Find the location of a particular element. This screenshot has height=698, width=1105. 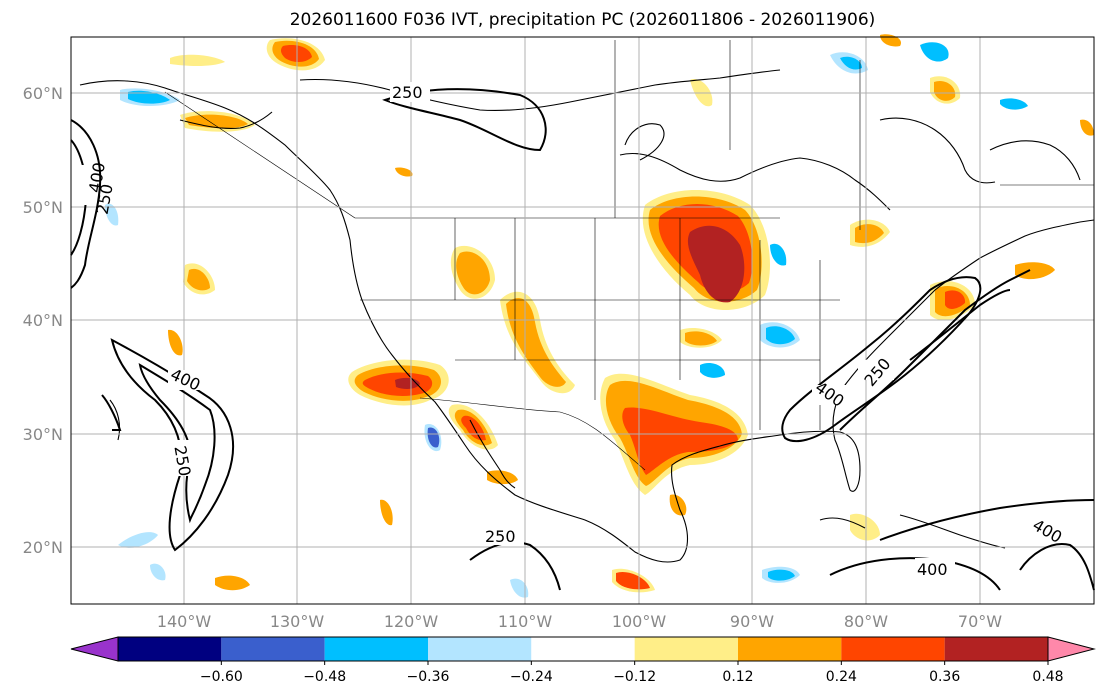

colorbar-tick-label: 0.24 is located at coordinates (841, 677).